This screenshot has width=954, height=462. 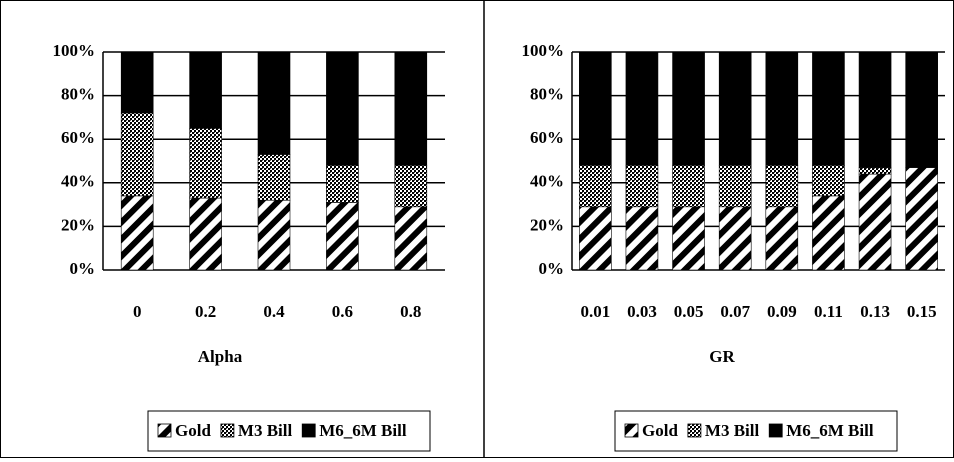 What do you see at coordinates (782, 311) in the screenshot?
I see `x-tick-label: 0.09` at bounding box center [782, 311].